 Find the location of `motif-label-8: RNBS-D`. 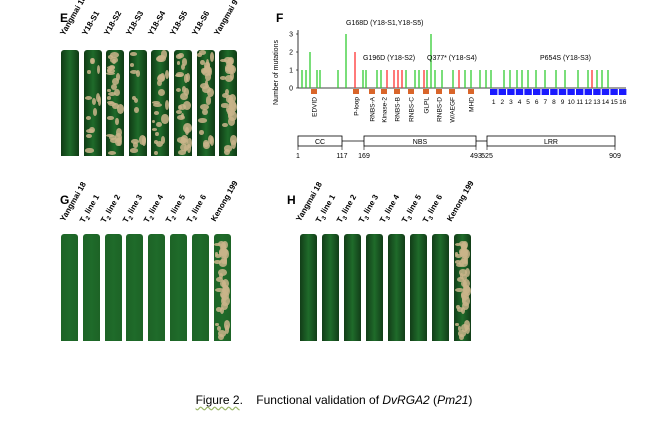

motif-label-8: RNBS-D is located at coordinates (440, 109).